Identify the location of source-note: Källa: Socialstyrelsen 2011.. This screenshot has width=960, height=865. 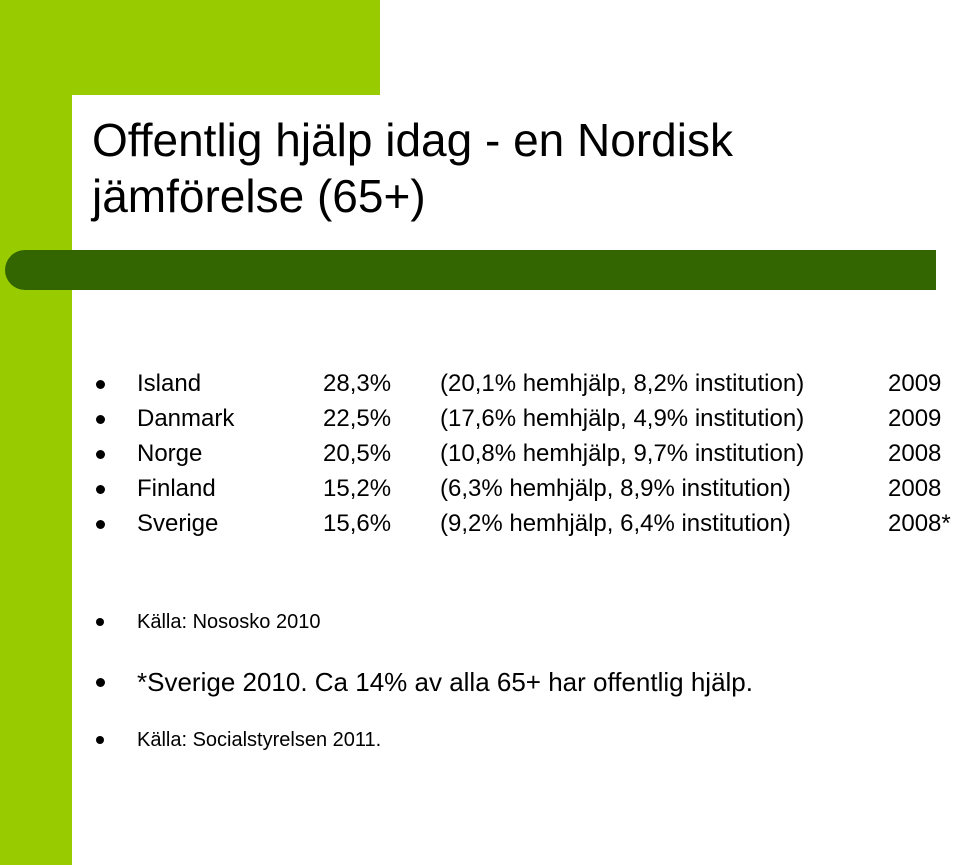
(480, 741).